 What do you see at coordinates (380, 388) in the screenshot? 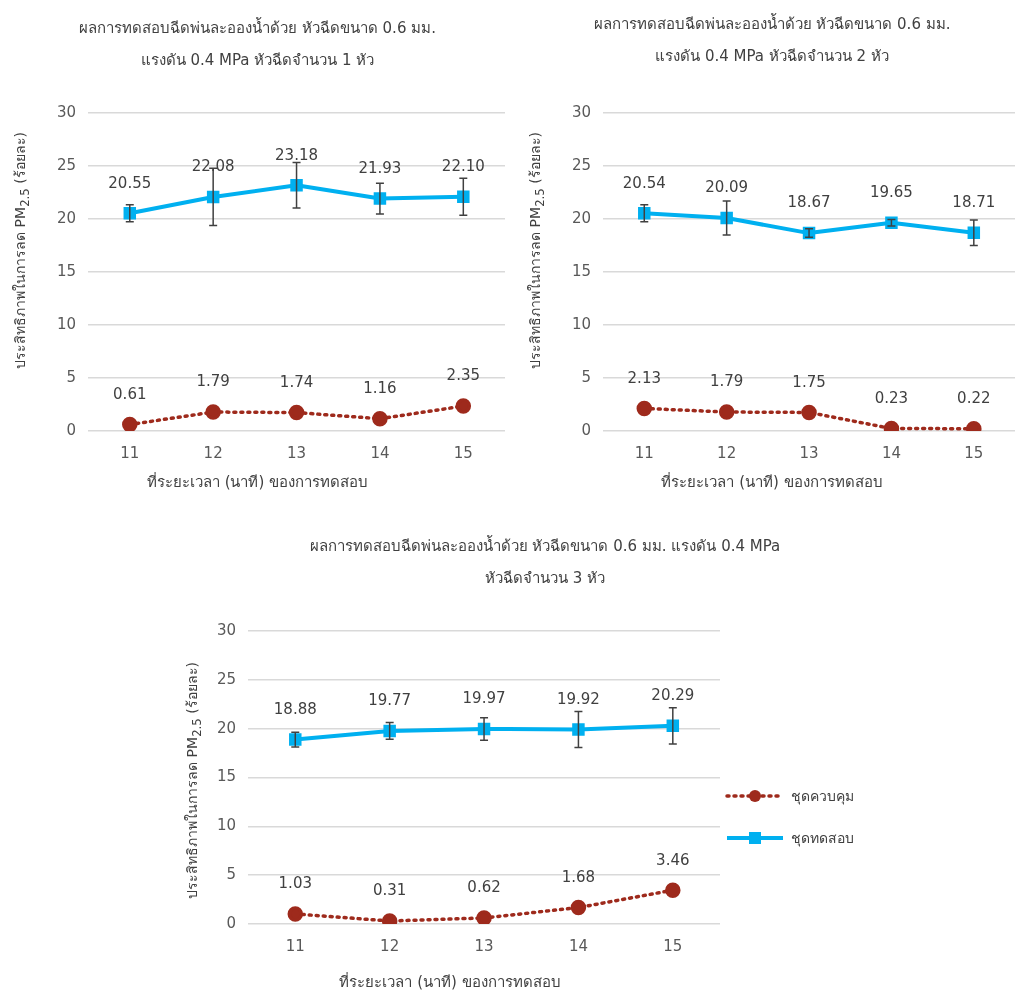
I see `data-label: 1.16` at bounding box center [380, 388].